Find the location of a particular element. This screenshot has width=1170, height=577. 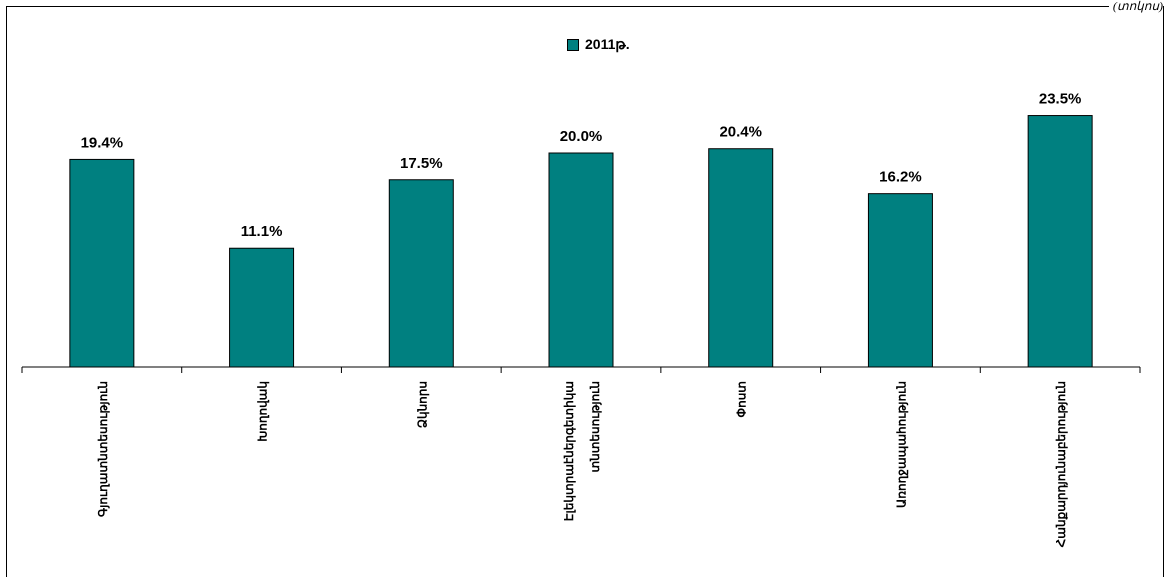

data-label: 20.0% is located at coordinates (581, 136).